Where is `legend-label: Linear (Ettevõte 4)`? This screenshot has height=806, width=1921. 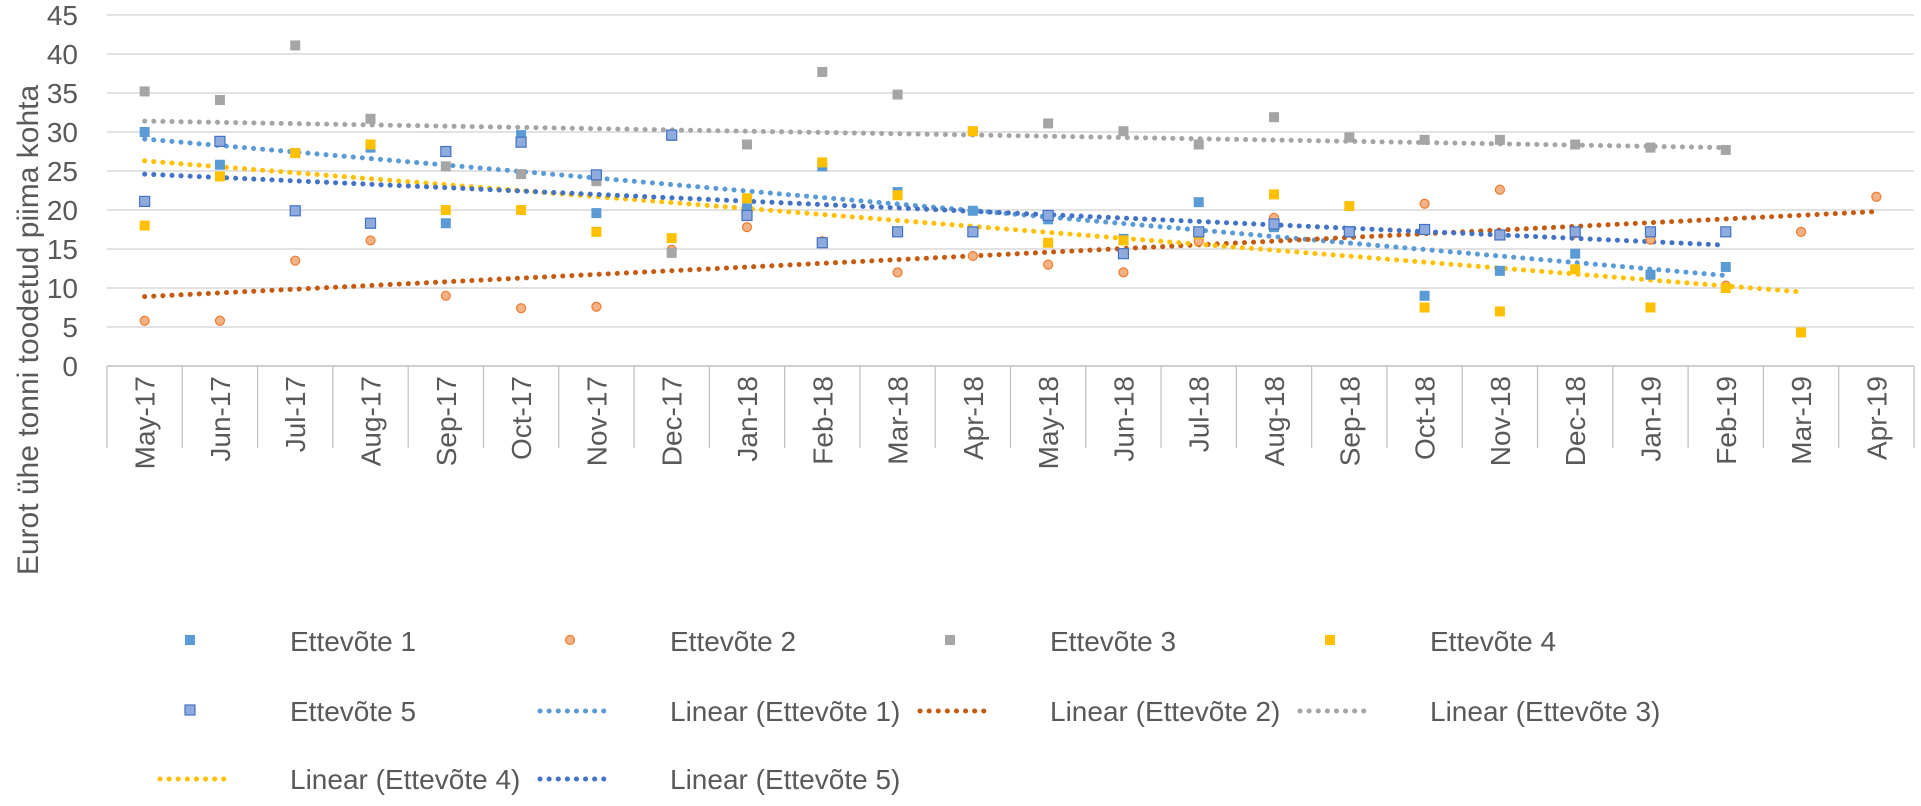
legend-label: Linear (Ettevõte 4) is located at coordinates (405, 779).